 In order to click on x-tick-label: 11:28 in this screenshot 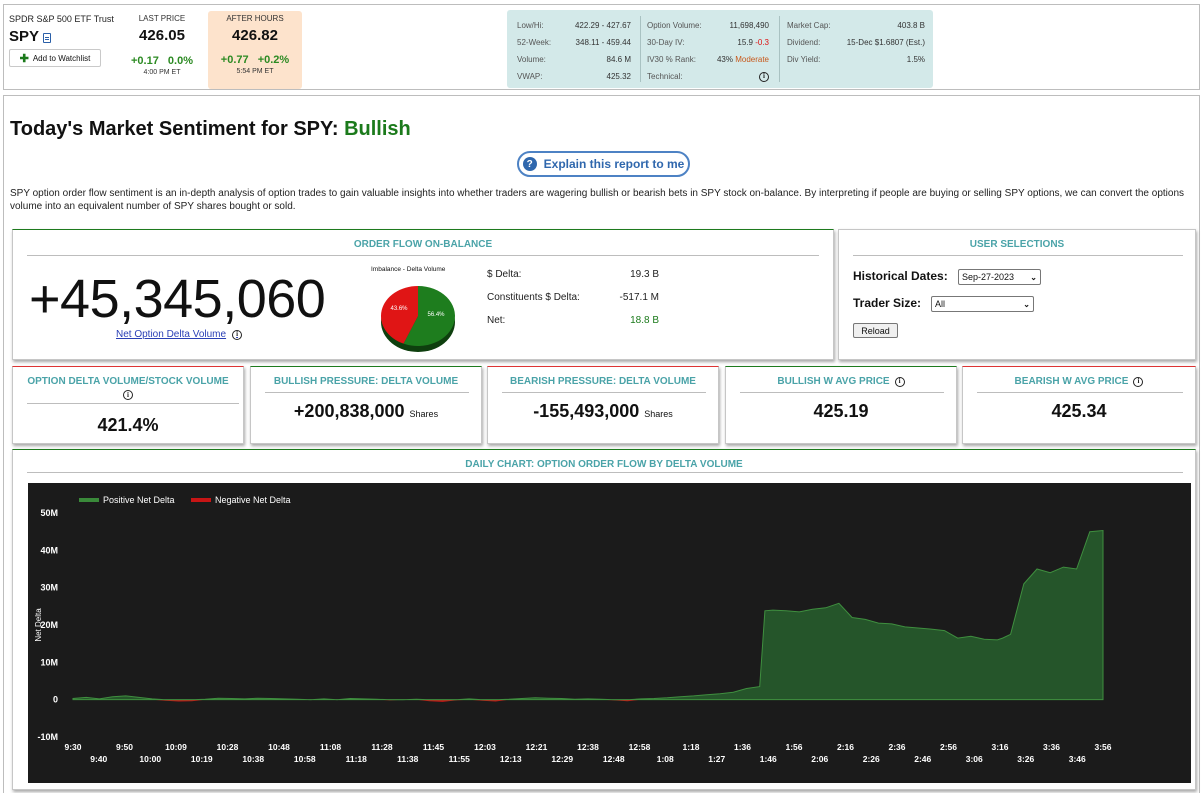, I will do `click(382, 747)`.